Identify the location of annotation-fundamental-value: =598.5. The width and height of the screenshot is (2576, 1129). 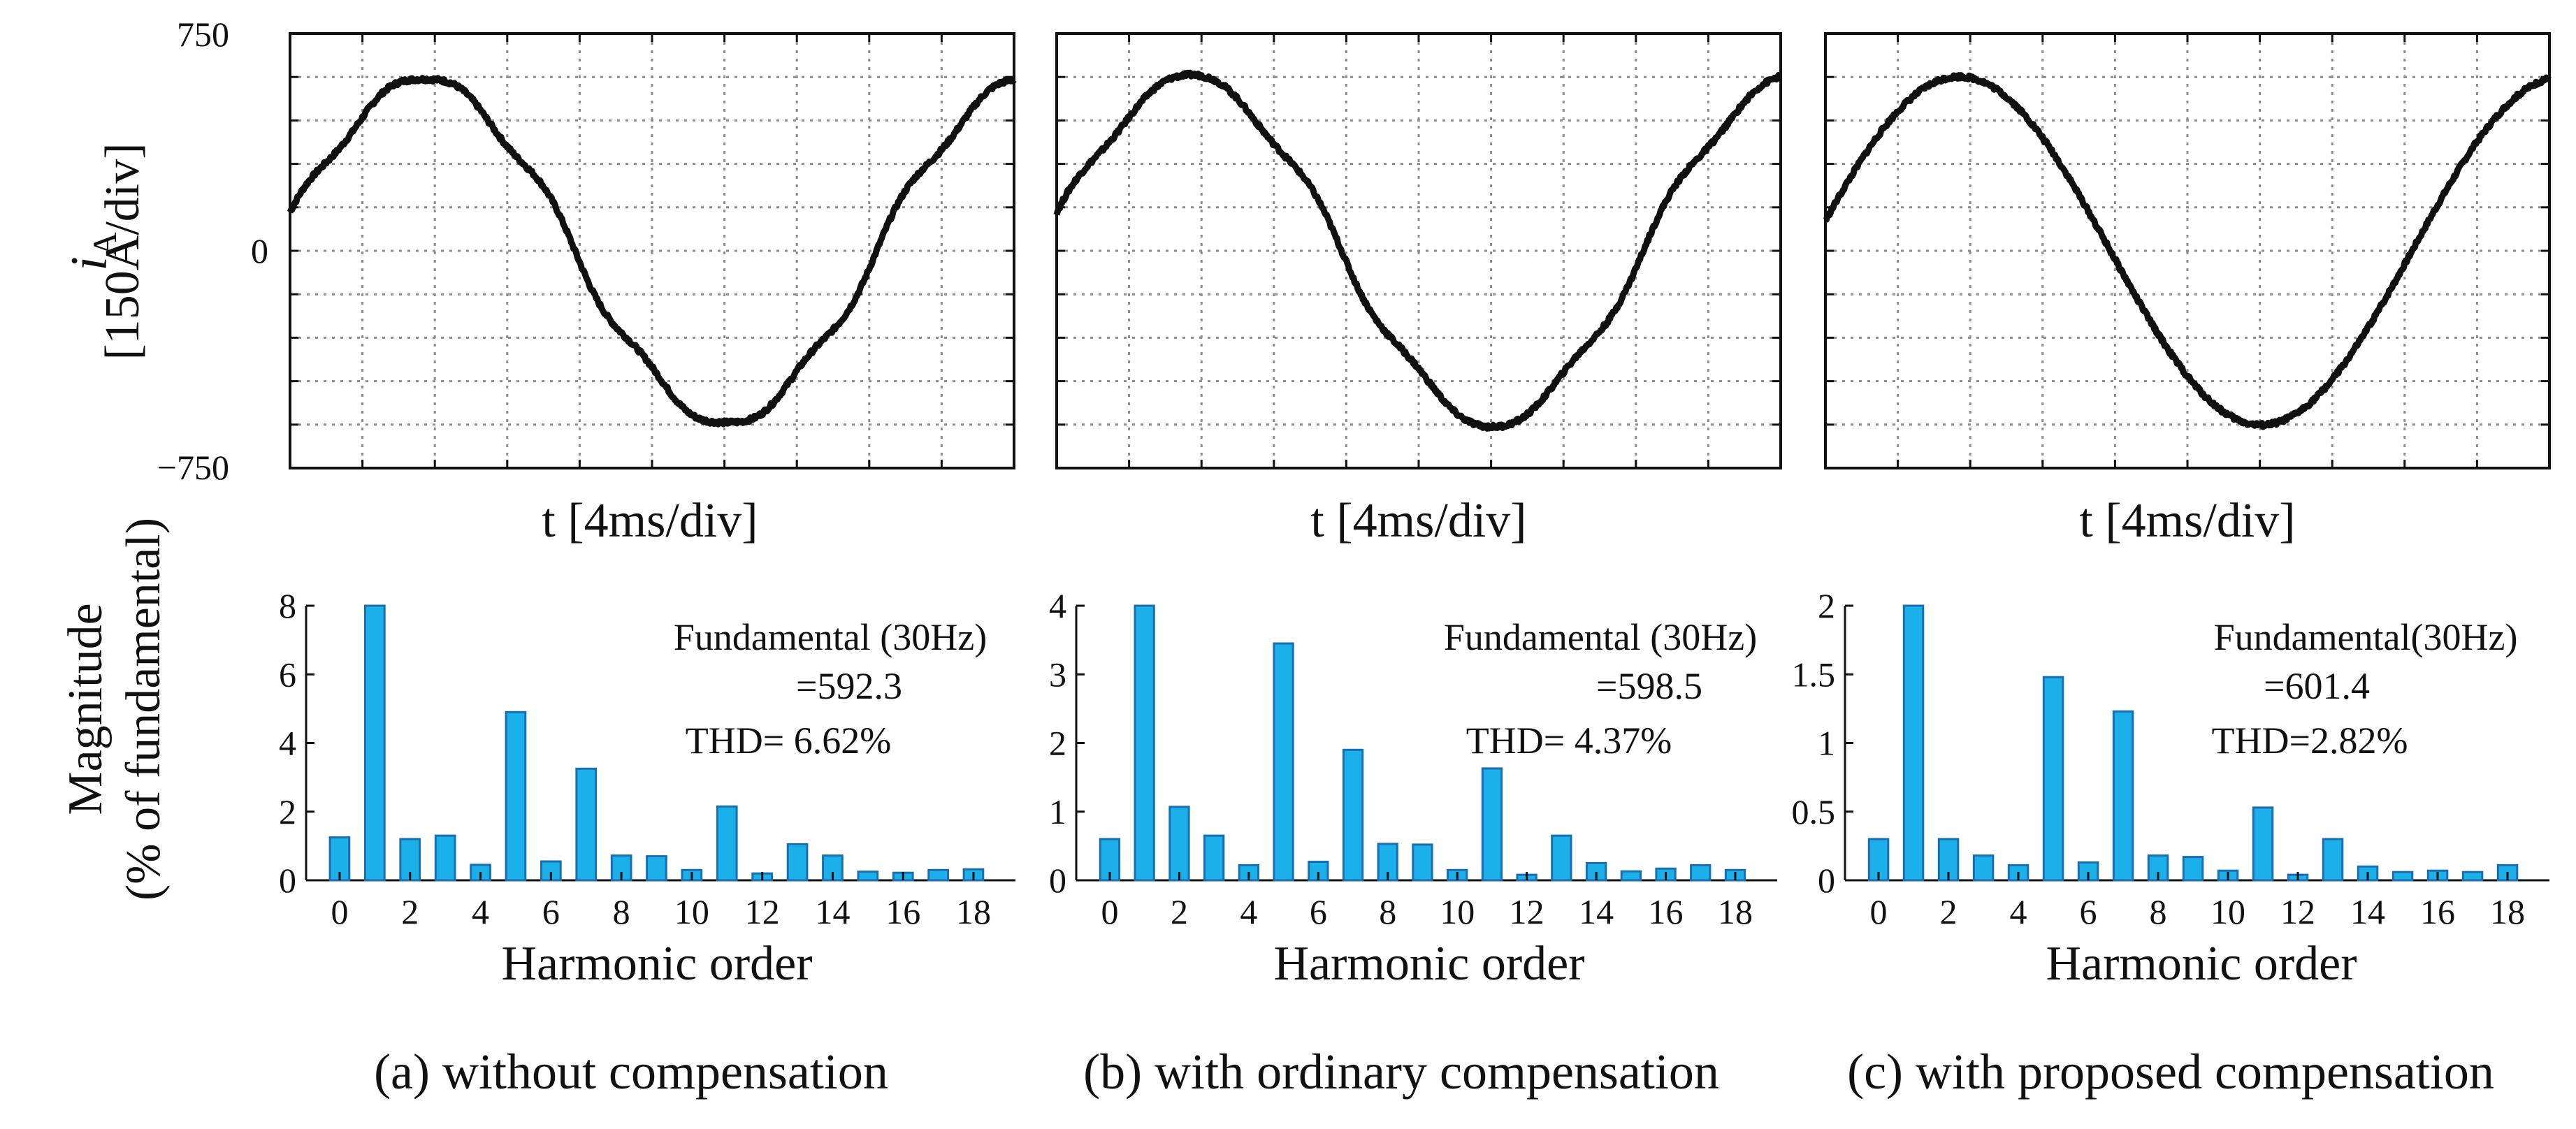
(1649, 686).